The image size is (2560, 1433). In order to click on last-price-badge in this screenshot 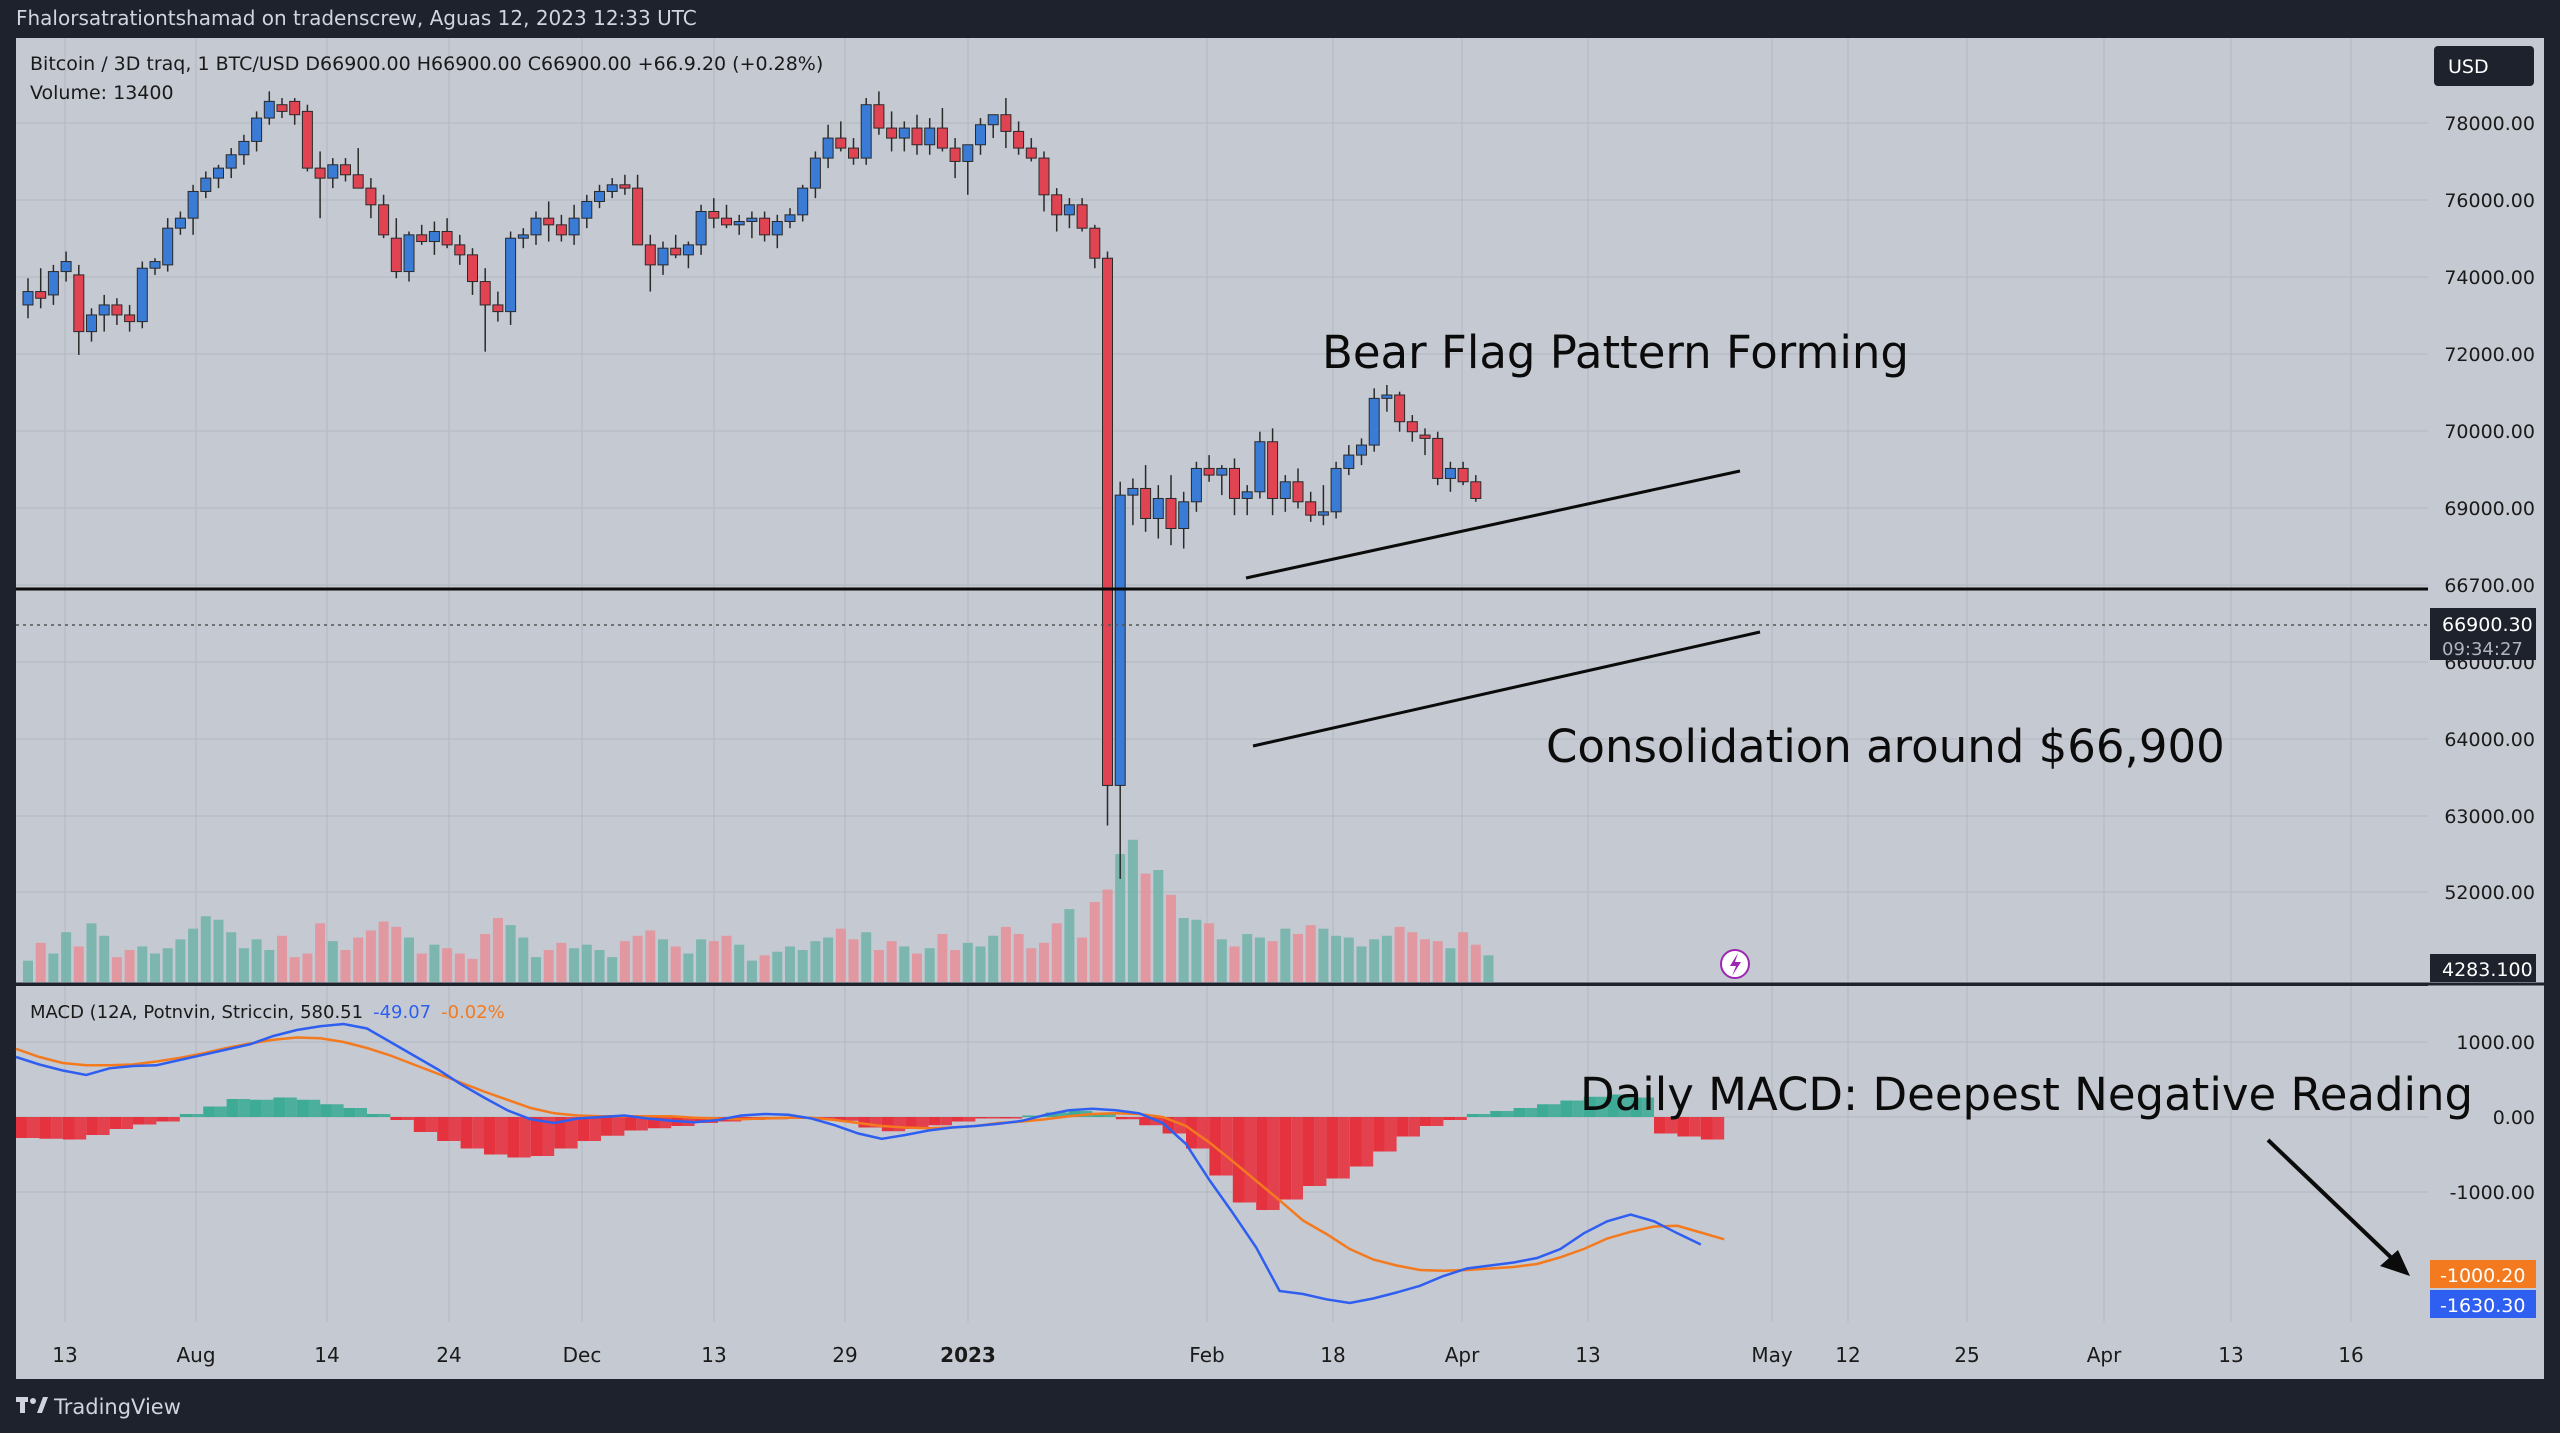, I will do `click(2483, 634)`.